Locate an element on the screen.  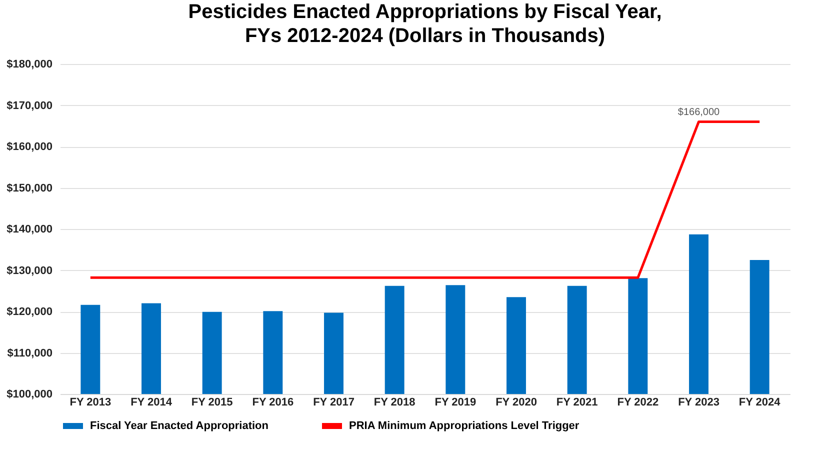
x-tick-label: FY 2018 is located at coordinates (395, 402).